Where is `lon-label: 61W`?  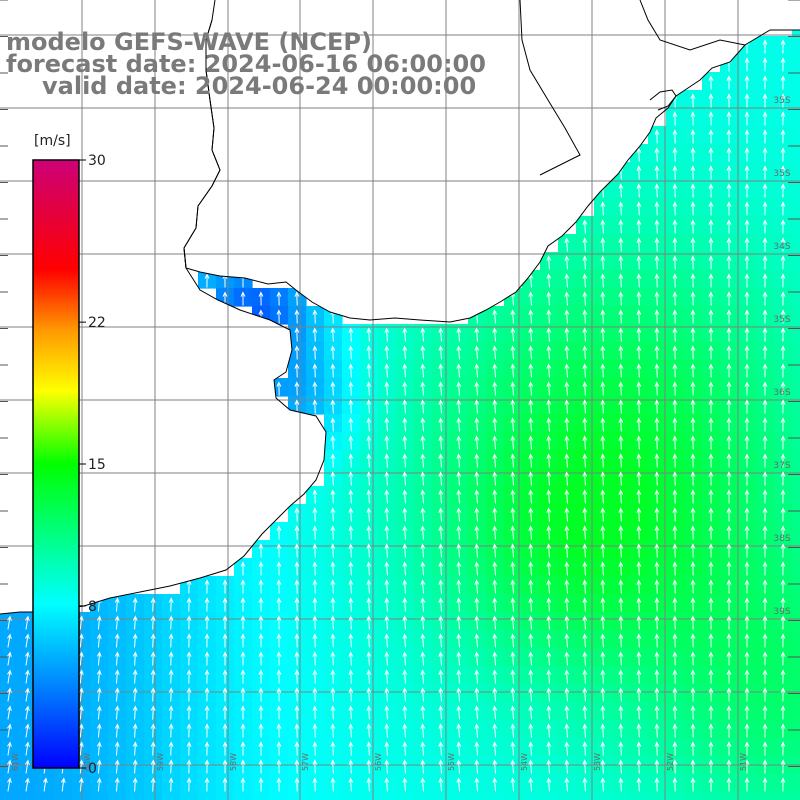 lon-label: 61W is located at coordinates (15, 762).